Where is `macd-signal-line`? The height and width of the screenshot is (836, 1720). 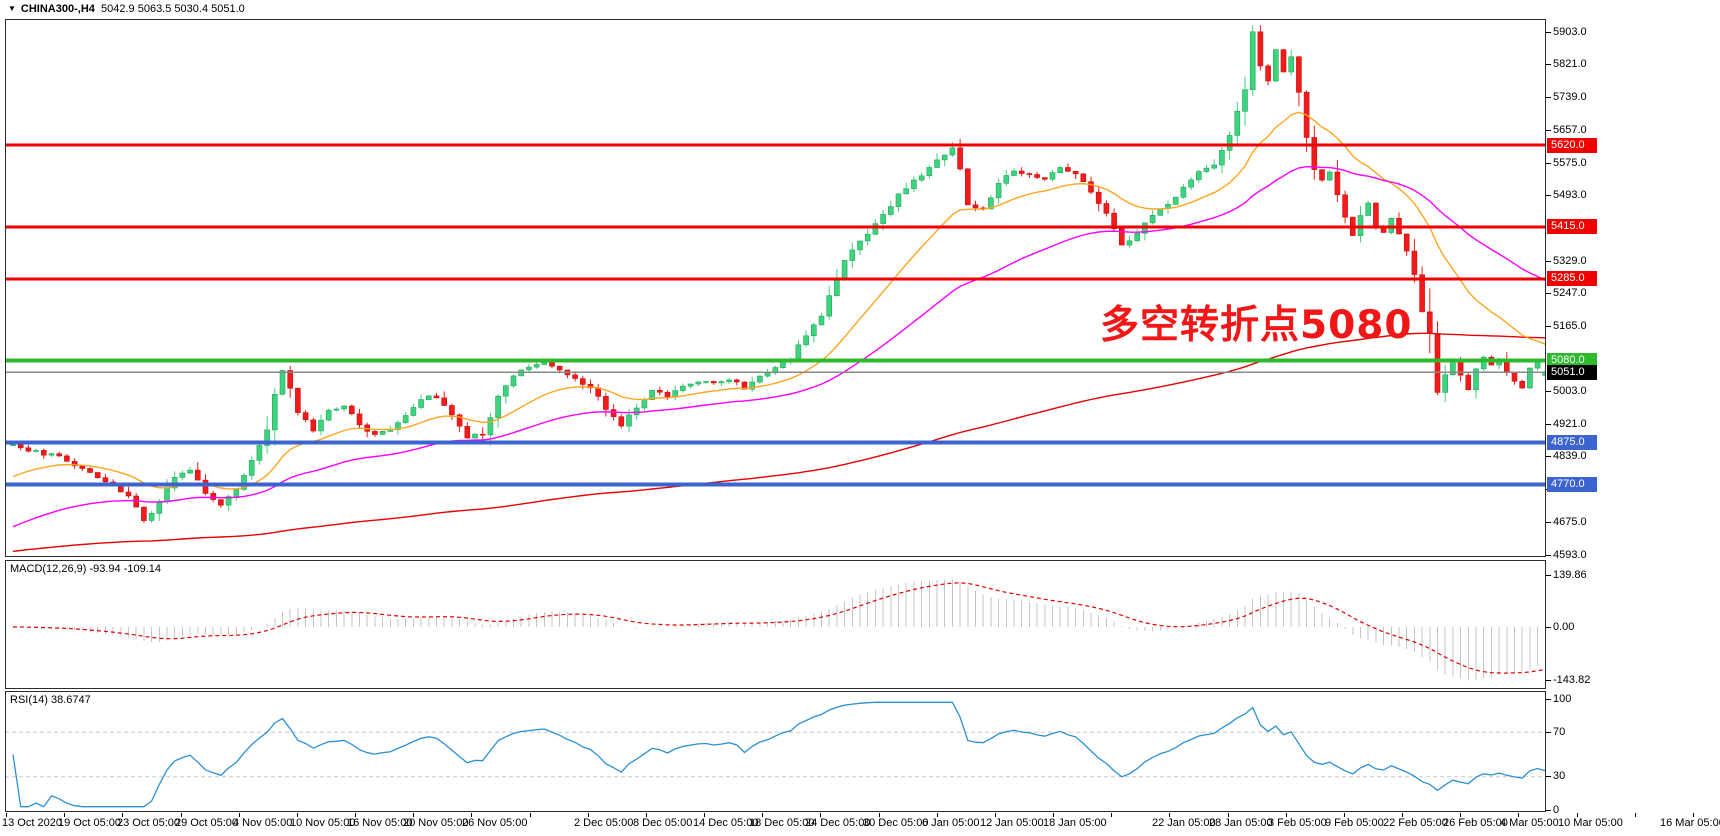 macd-signal-line is located at coordinates (779, 628).